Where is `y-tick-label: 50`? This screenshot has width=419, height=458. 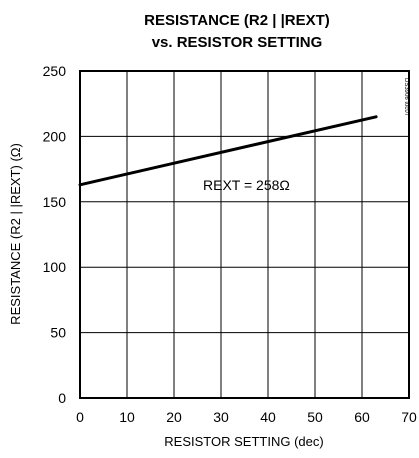 y-tick-label: 50 is located at coordinates (58, 333).